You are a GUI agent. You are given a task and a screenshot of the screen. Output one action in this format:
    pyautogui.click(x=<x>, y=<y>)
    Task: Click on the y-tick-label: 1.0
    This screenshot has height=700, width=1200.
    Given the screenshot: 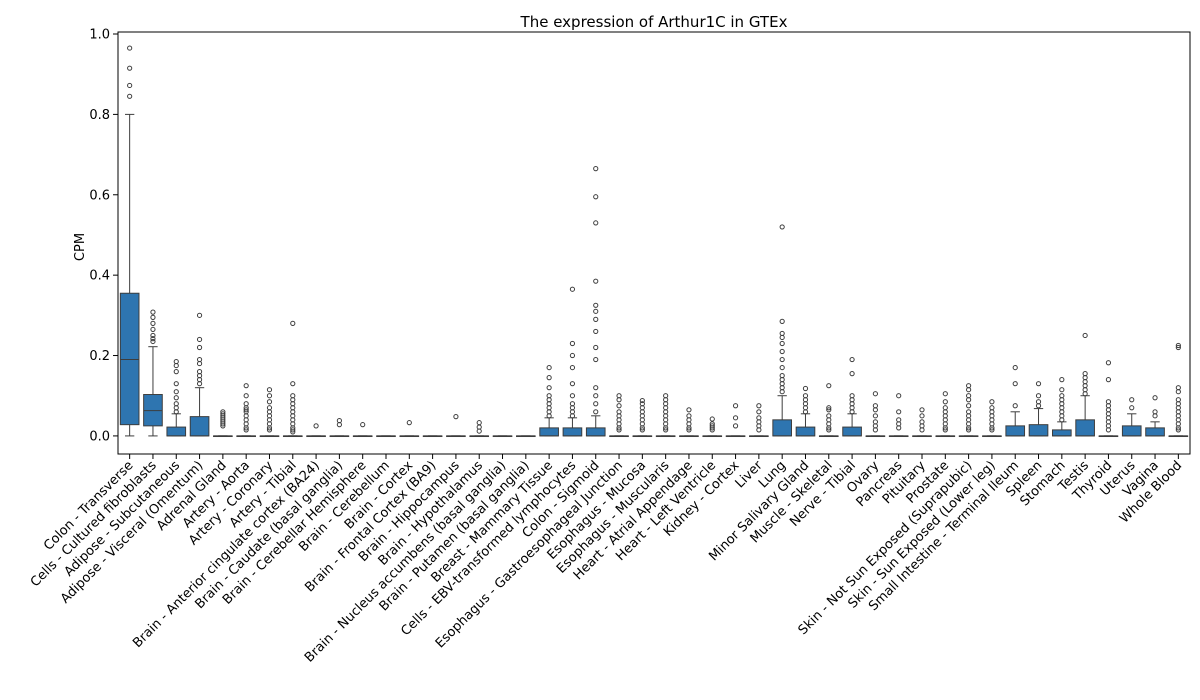 What is the action you would take?
    pyautogui.click(x=99, y=35)
    